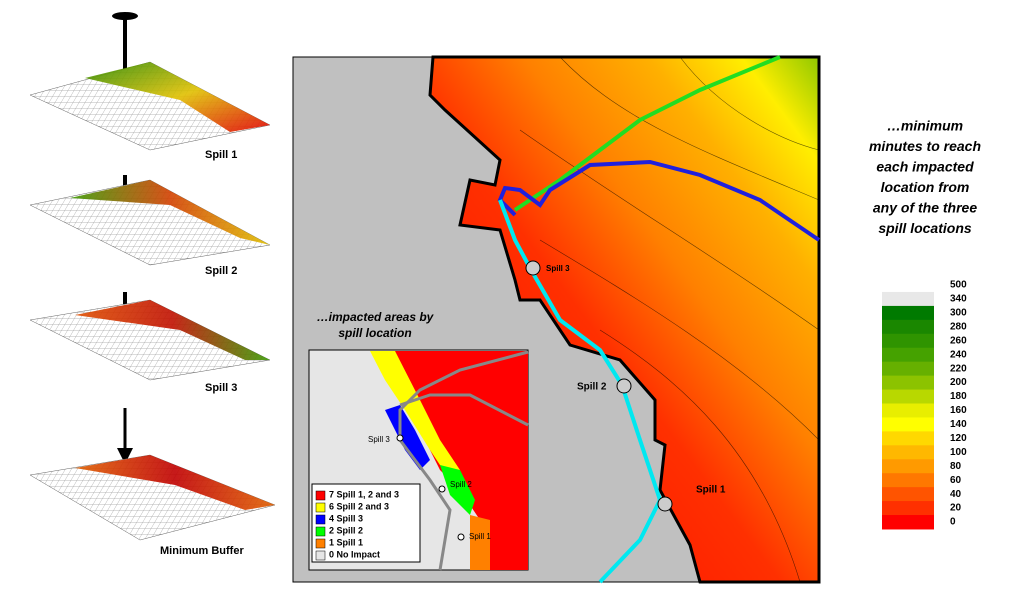  Describe the element at coordinates (958, 452) in the screenshot. I see `color-tick-label: 100` at that location.